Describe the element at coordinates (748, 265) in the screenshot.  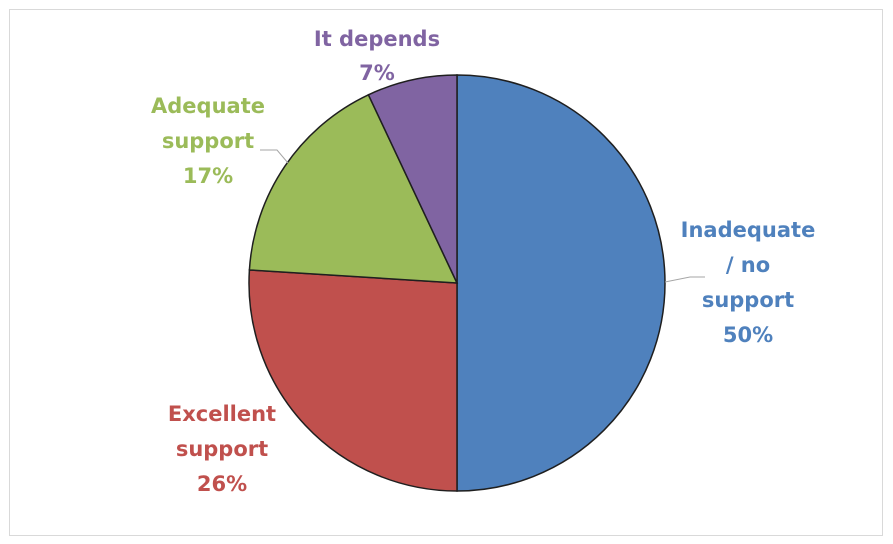
I see `data-label-category: / no` at that location.